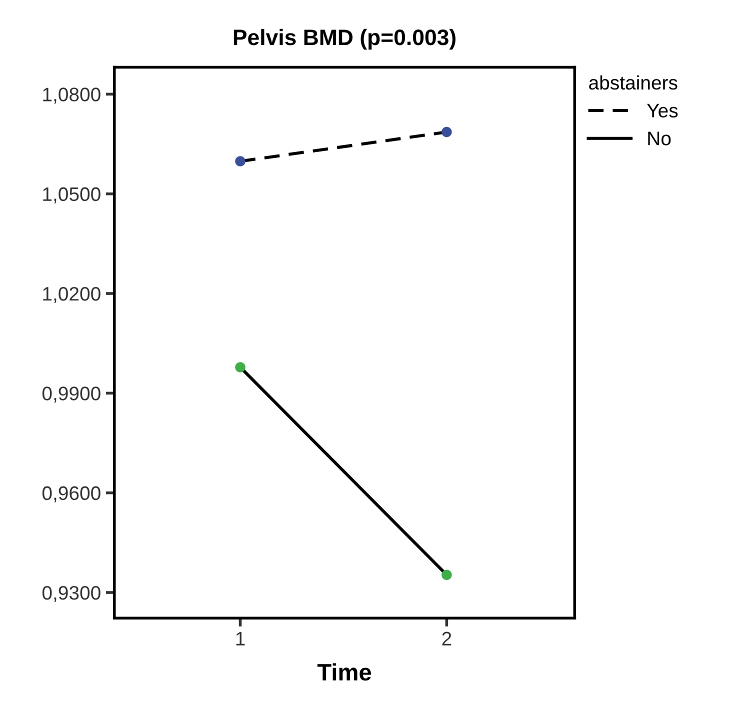 This screenshot has height=708, width=733. What do you see at coordinates (71, 494) in the screenshot?
I see `y-tick-label: 0,9600` at bounding box center [71, 494].